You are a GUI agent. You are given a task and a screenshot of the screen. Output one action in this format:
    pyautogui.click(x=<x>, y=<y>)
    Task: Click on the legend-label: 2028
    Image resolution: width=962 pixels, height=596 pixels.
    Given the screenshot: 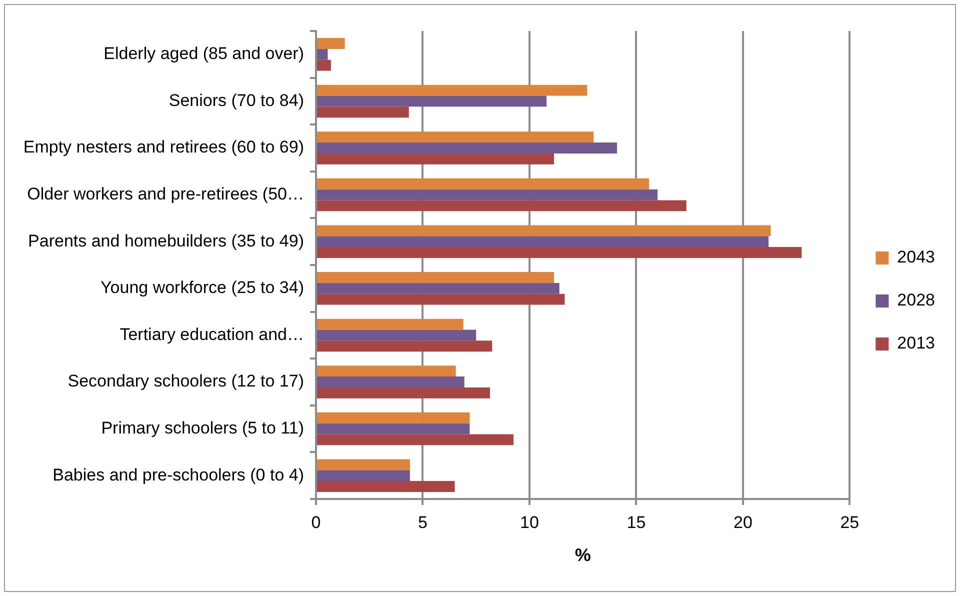 What is the action you would take?
    pyautogui.click(x=916, y=300)
    